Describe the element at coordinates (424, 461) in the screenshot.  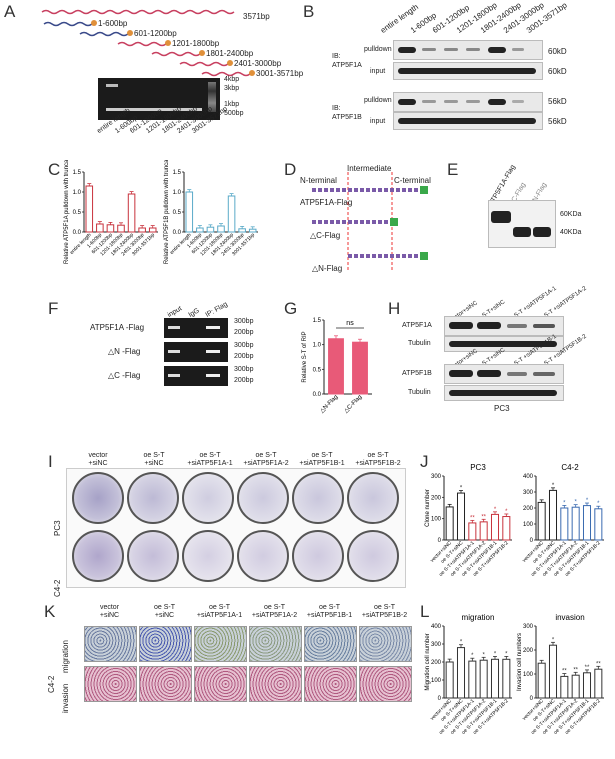
I see `panel-label-j: J` at that location.